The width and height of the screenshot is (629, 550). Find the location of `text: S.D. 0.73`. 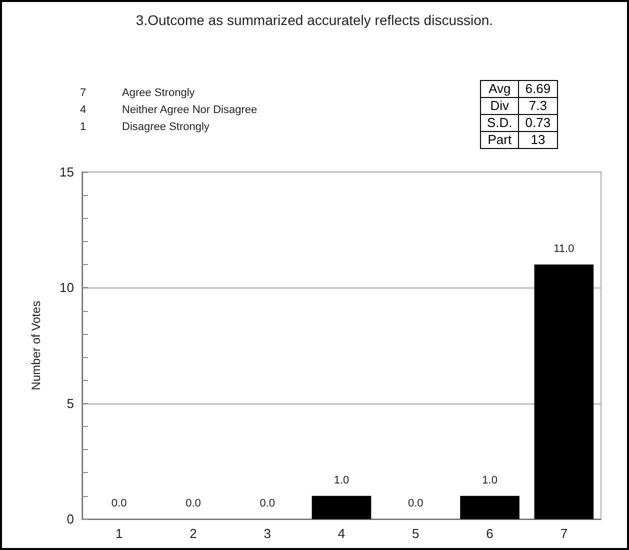

text: S.D. 0.73 is located at coordinates (519, 123).